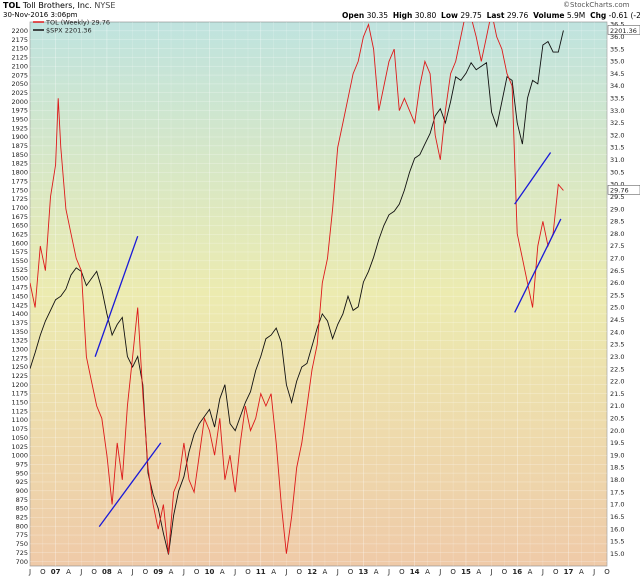 This screenshot has width=640, height=576. I want to click on spx-tick-label: 1625, so click(19, 234).